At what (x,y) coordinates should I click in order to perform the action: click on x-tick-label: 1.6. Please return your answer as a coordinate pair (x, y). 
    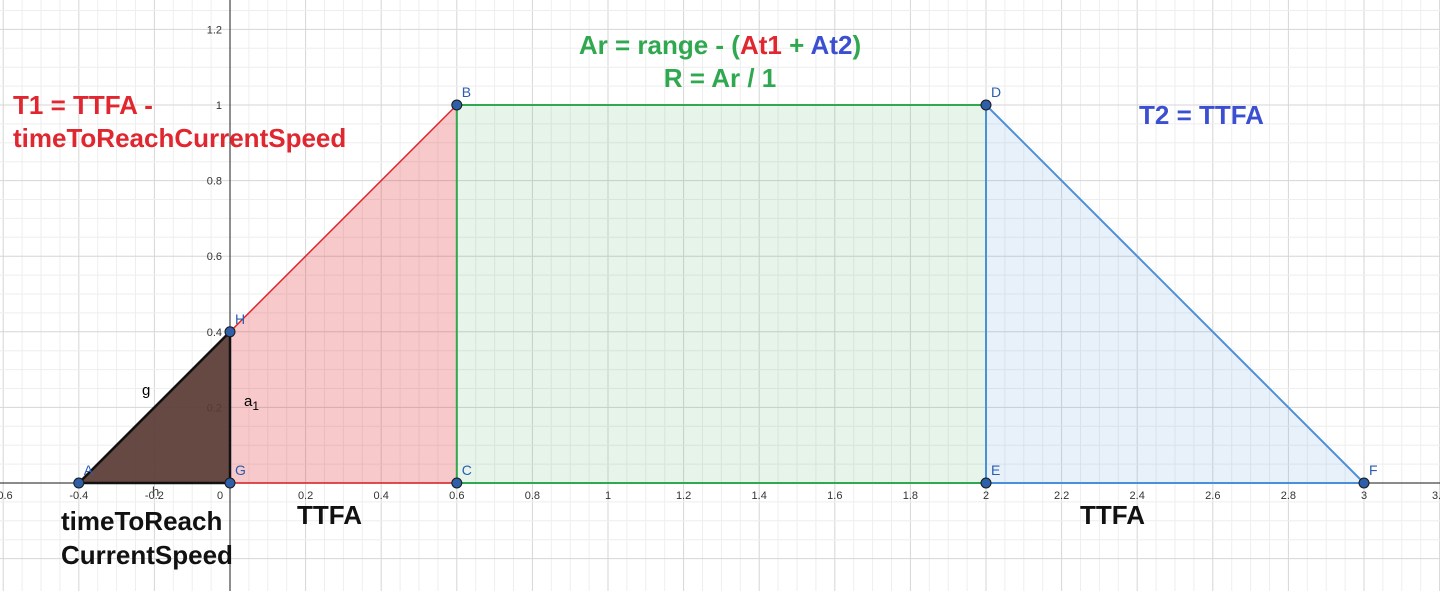
    Looking at the image, I should click on (834, 496).